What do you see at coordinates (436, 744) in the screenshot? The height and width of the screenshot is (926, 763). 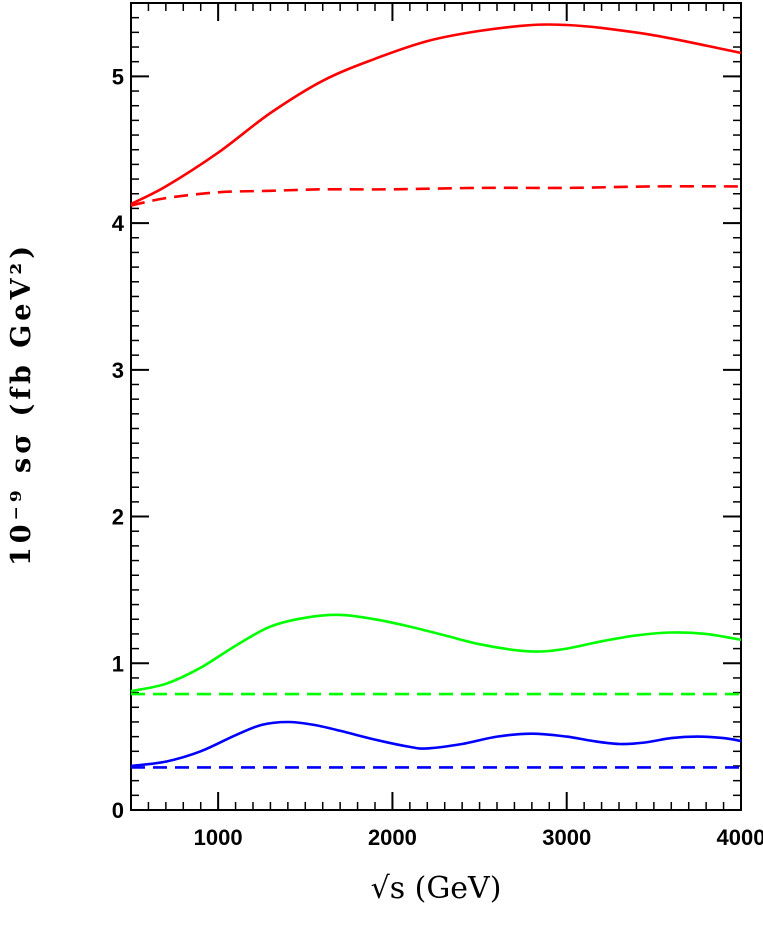 I see `series-line-5-solid` at bounding box center [436, 744].